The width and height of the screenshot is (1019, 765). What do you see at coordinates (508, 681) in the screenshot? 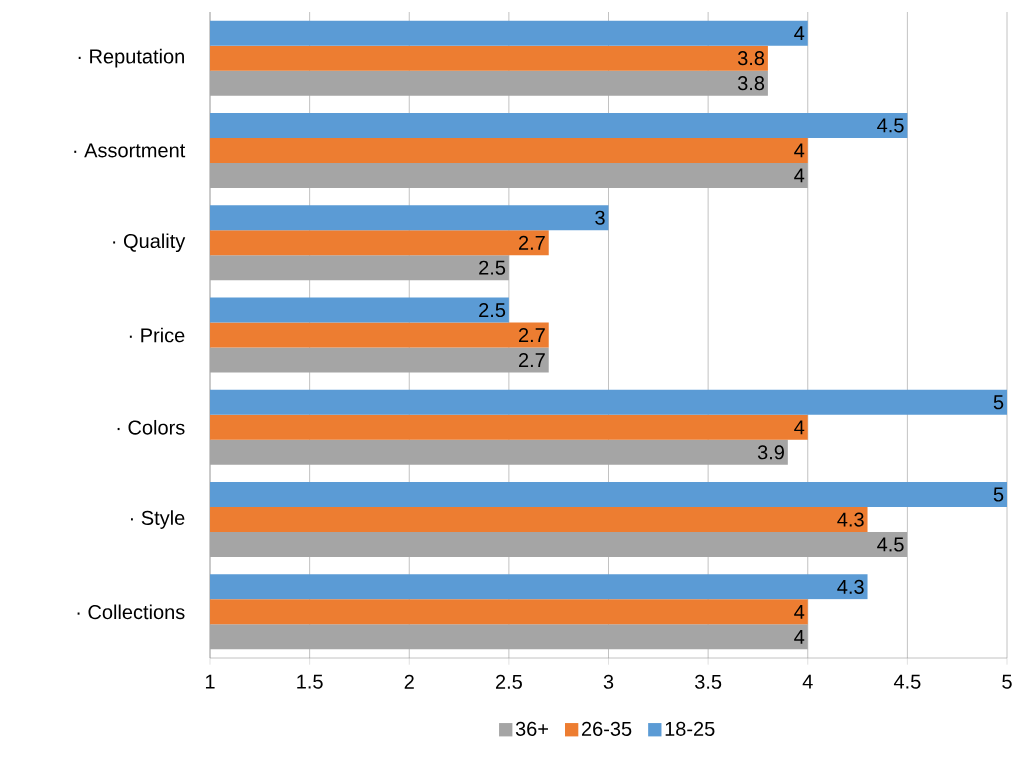
I see `x-tick-label: 2.5` at bounding box center [508, 681].